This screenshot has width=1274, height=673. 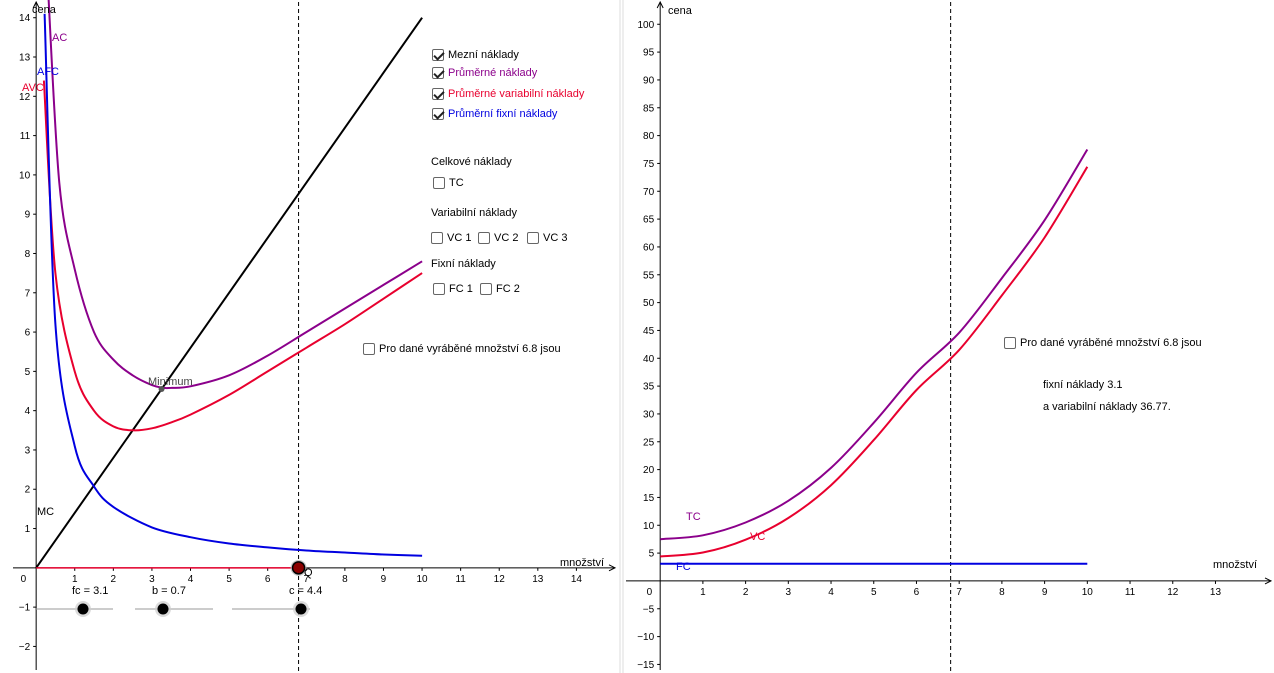 I want to click on checkbox-afc-label: Průměrní fixní náklady, so click(x=503, y=114).